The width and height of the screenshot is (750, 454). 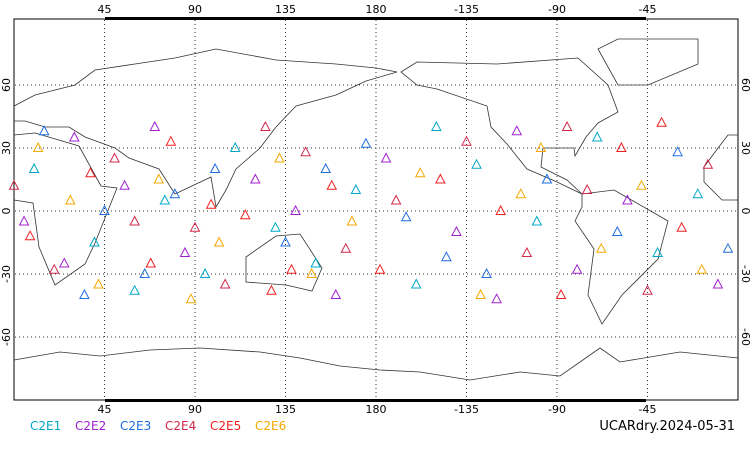 I want to click on legend-entry: C2E6, so click(x=270, y=426).